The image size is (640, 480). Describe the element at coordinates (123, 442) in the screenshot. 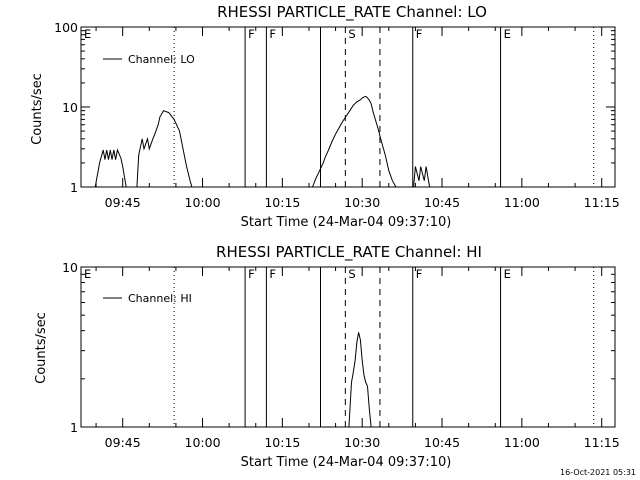

I see `hi-panel-x-tick-label: 09:45` at that location.